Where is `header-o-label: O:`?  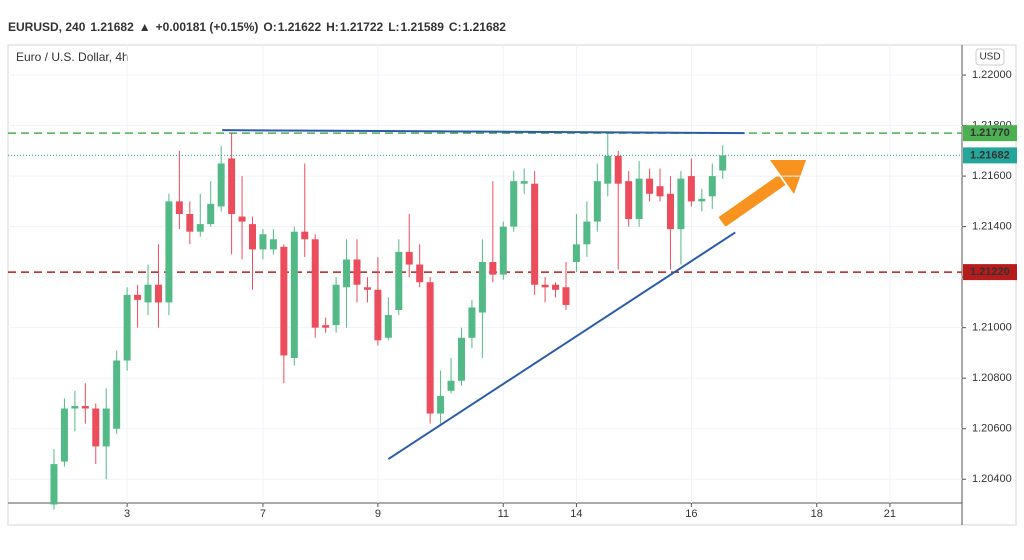 header-o-label: O: is located at coordinates (269, 27).